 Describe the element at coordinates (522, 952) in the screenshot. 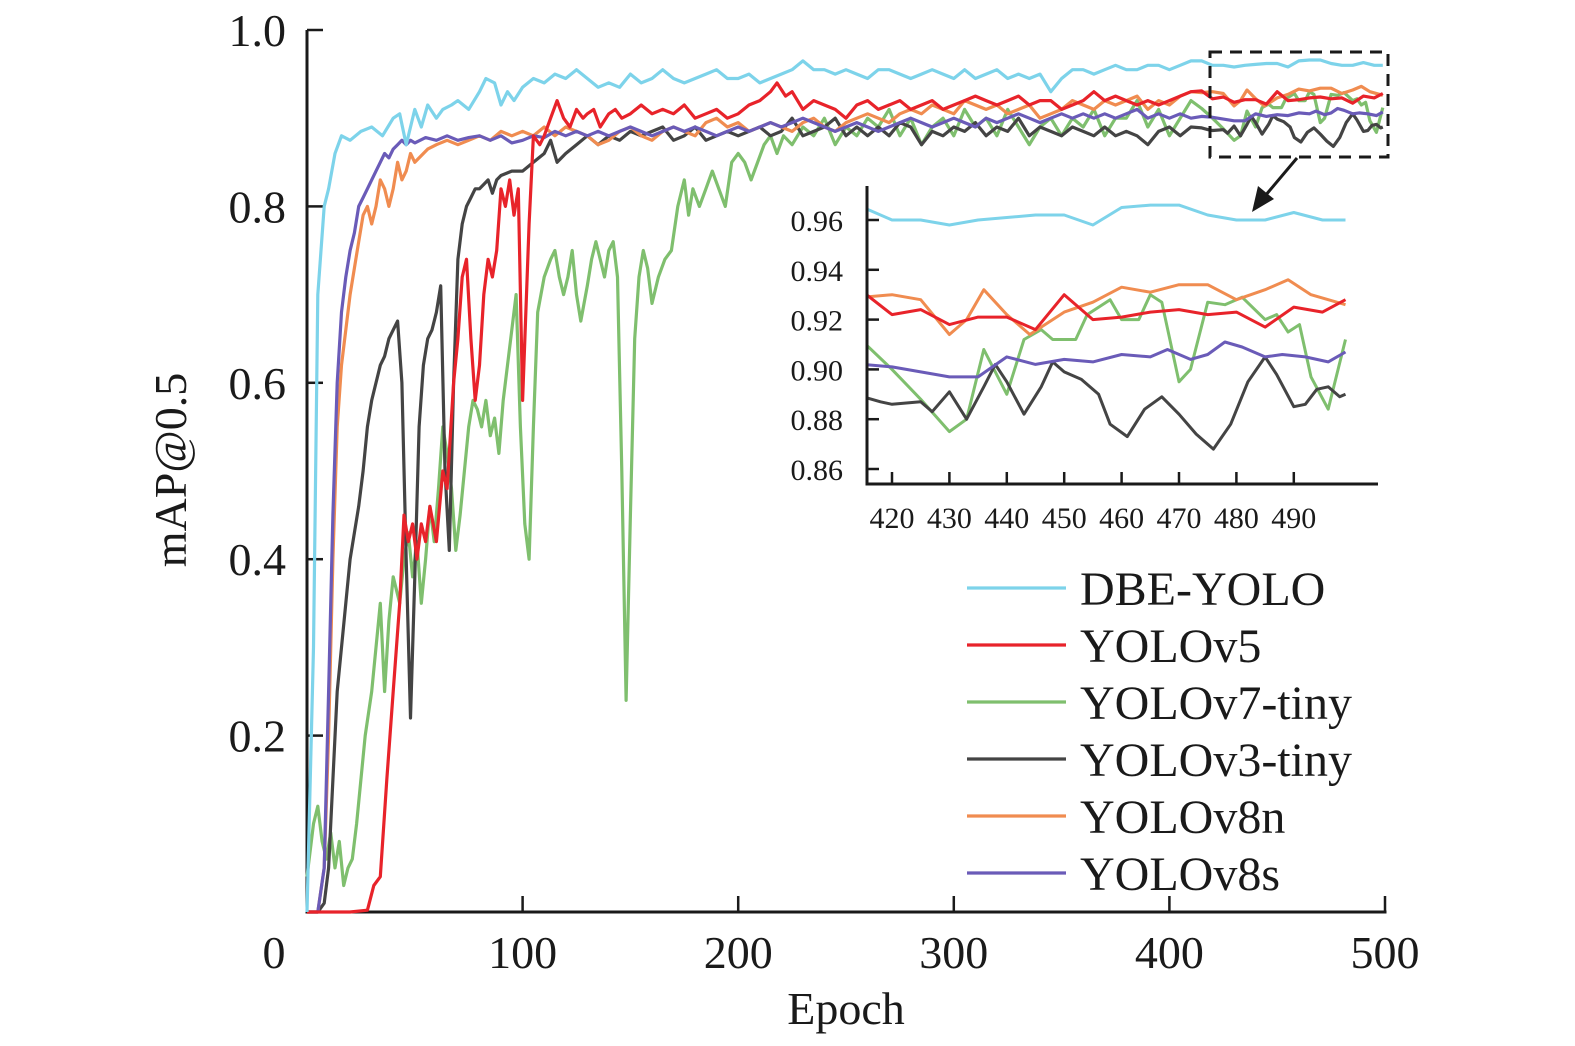

I see `x-tick-label-100: 100` at that location.